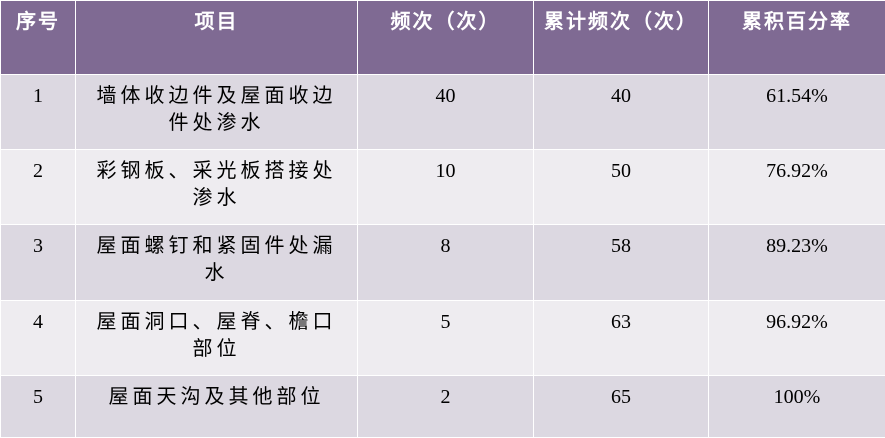  What do you see at coordinates (621, 37) in the screenshot?
I see `header-cell: 累计频次（次）` at bounding box center [621, 37].